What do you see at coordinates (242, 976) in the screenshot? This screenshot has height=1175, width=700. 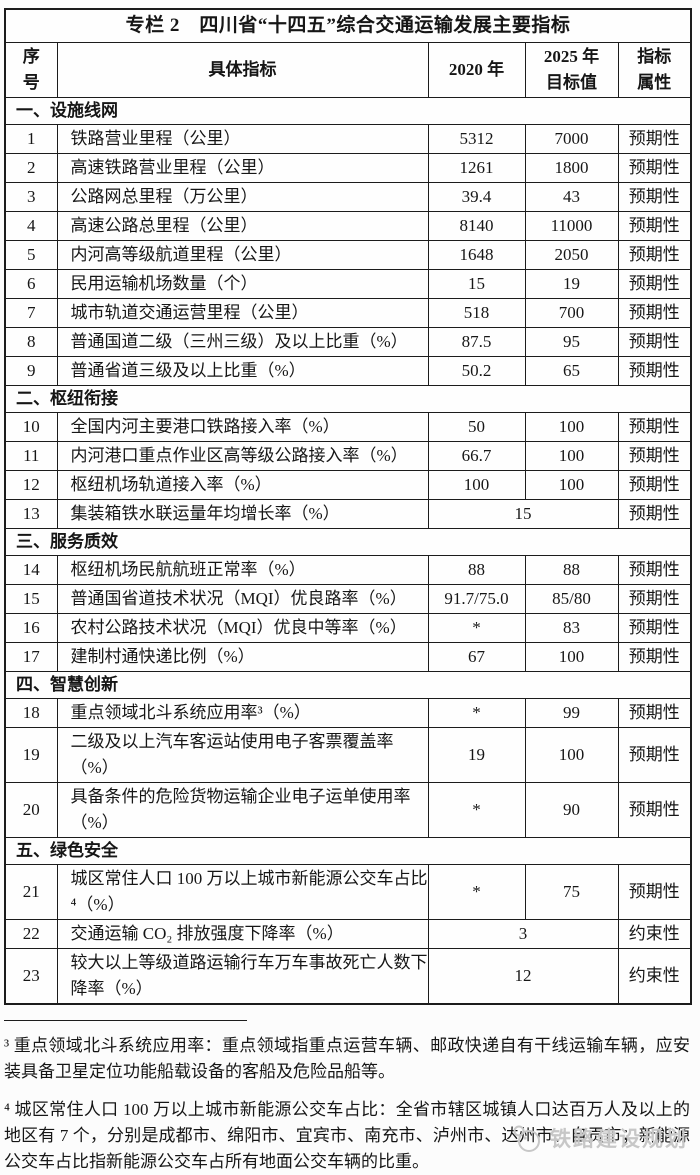 I see `indicator-label: 较大以上等级道路运输行车万车事故死亡人数下降率（%）` at bounding box center [242, 976].